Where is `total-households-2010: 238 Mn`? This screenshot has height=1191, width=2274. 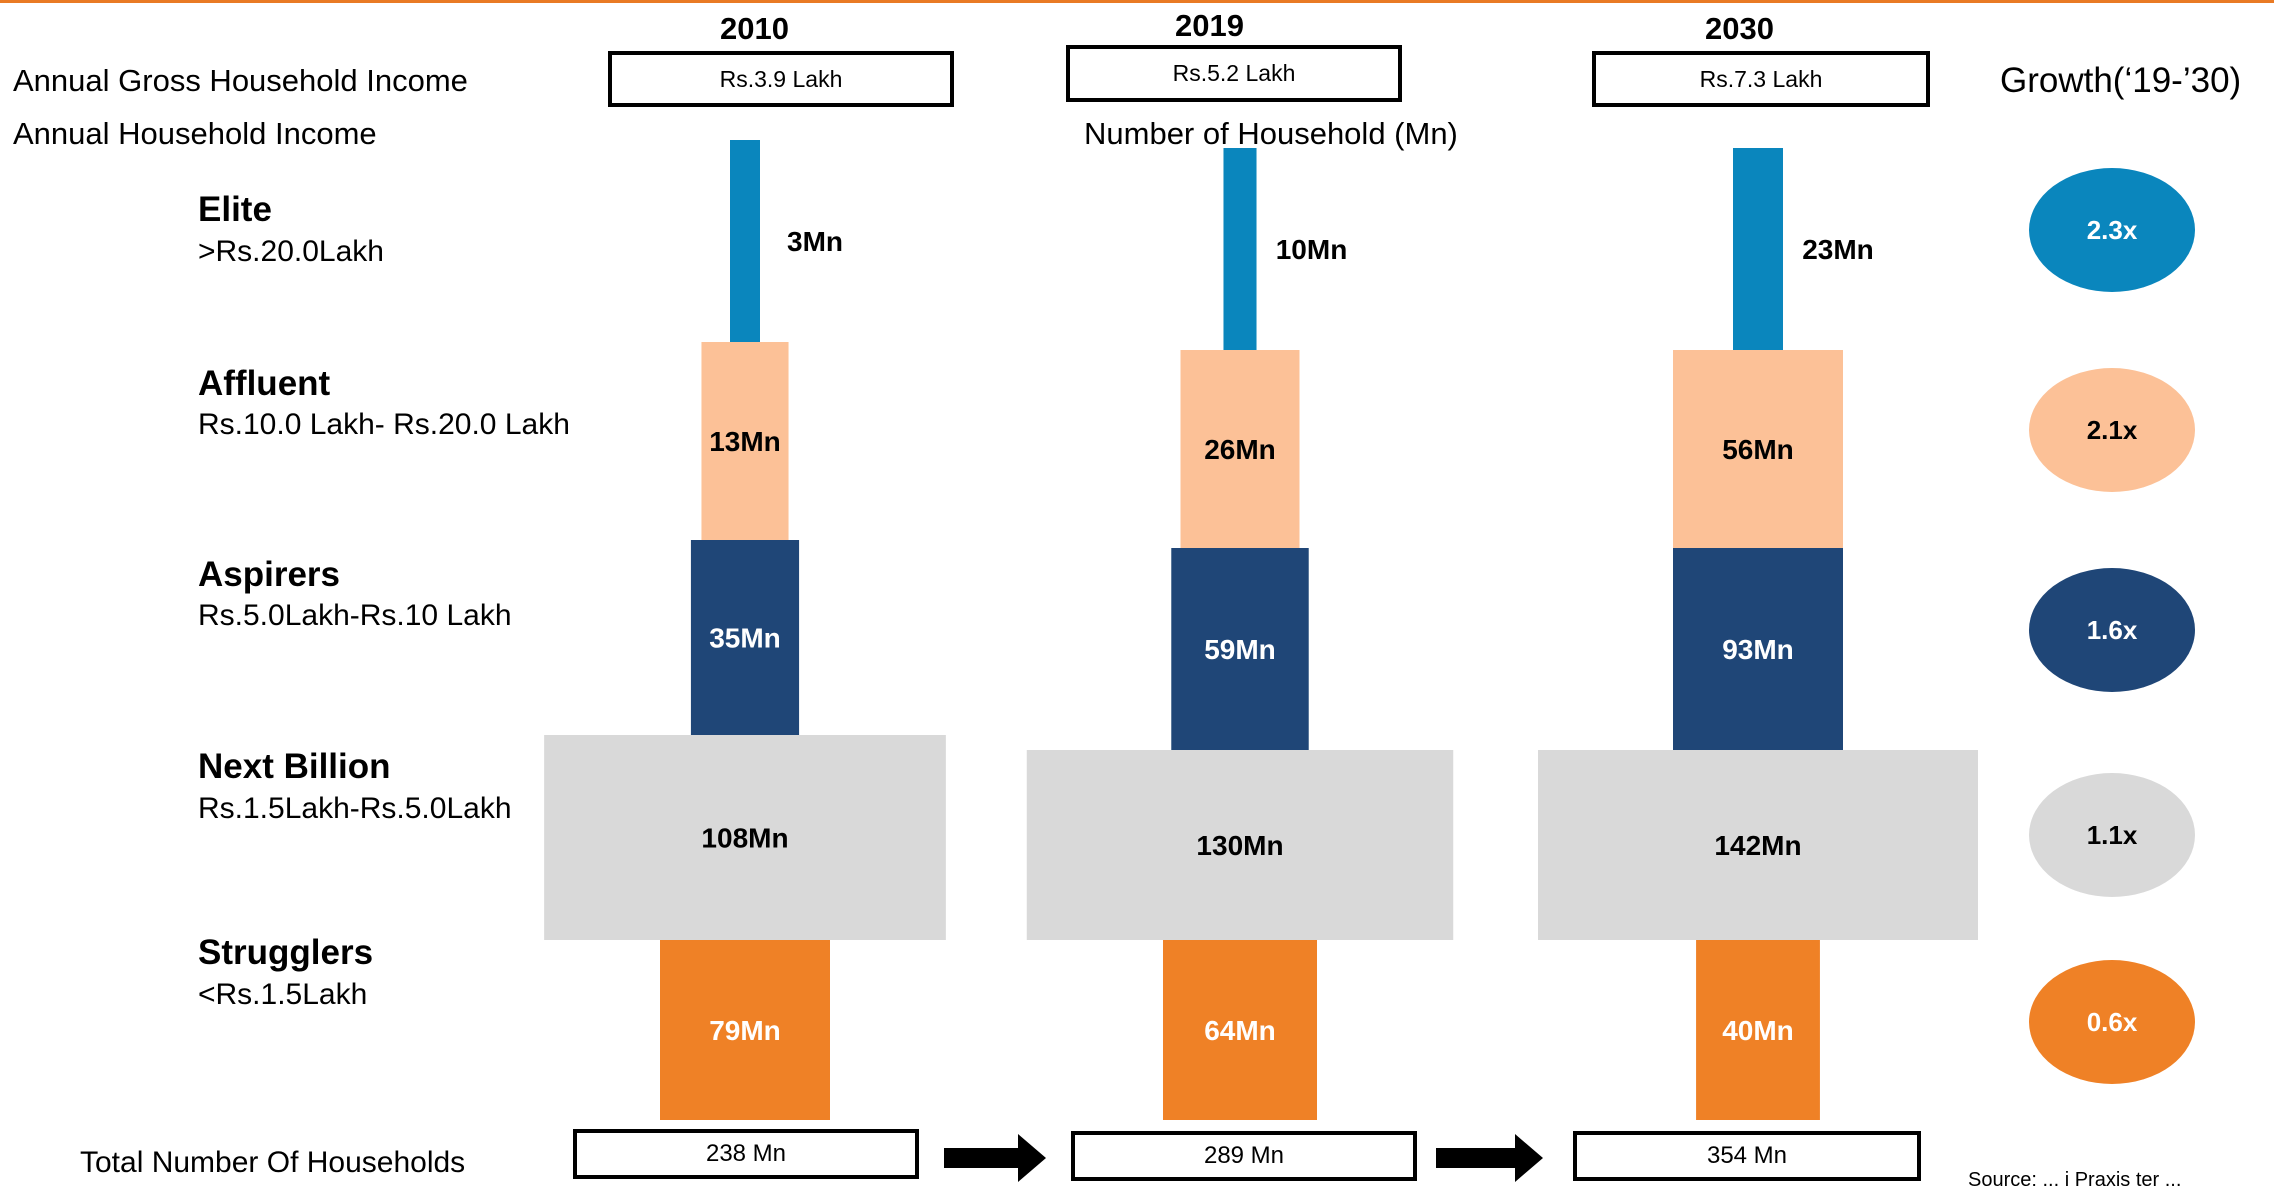 total-households-2010: 238 Mn is located at coordinates (746, 1154).